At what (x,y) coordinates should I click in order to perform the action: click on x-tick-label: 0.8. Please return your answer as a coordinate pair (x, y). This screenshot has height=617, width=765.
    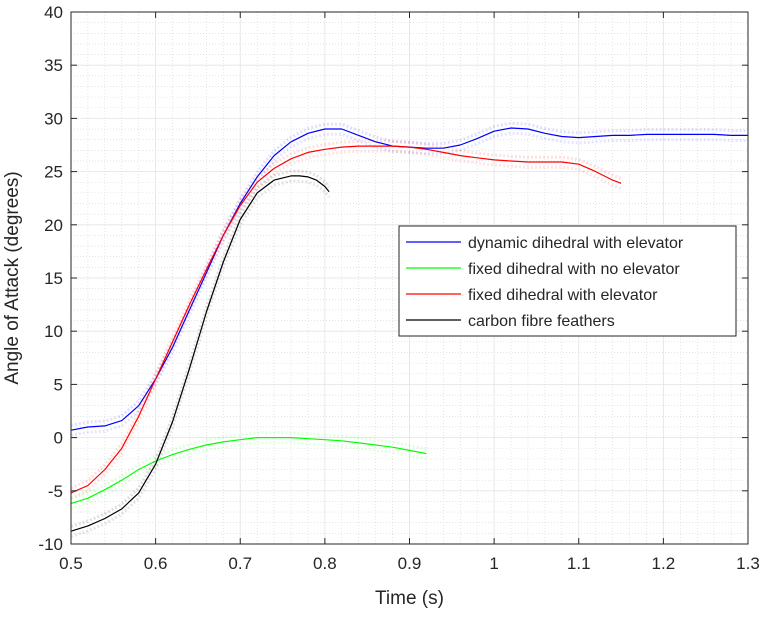
    Looking at the image, I should click on (325, 563).